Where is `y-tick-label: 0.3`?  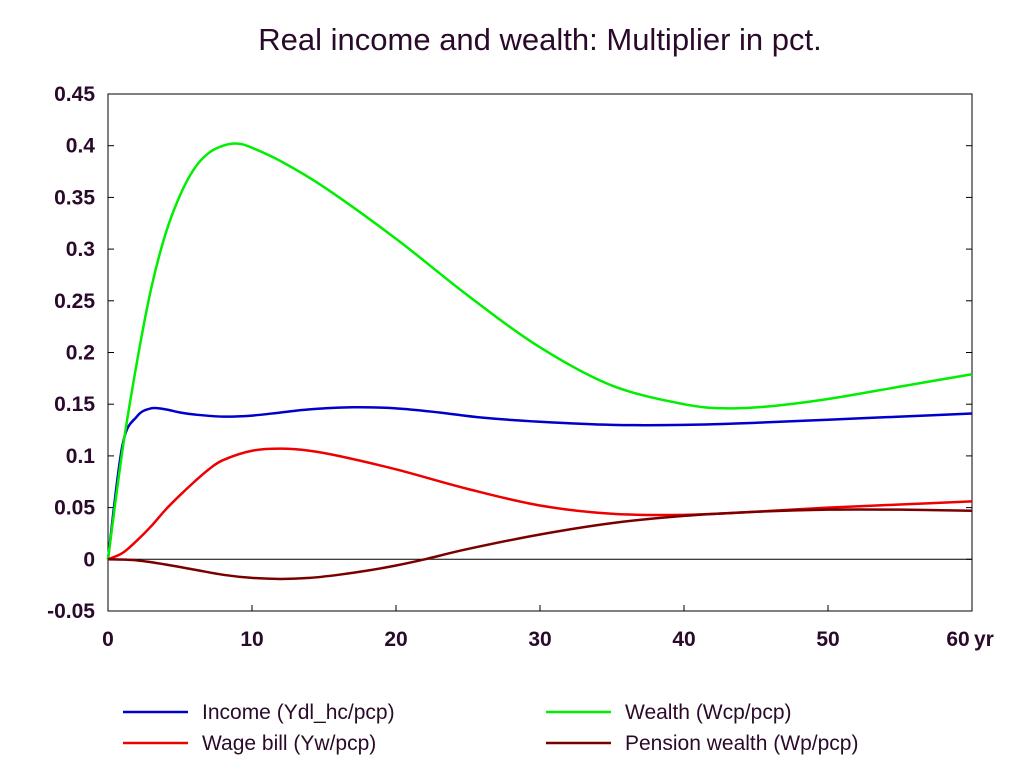 y-tick-label: 0.3 is located at coordinates (80, 249).